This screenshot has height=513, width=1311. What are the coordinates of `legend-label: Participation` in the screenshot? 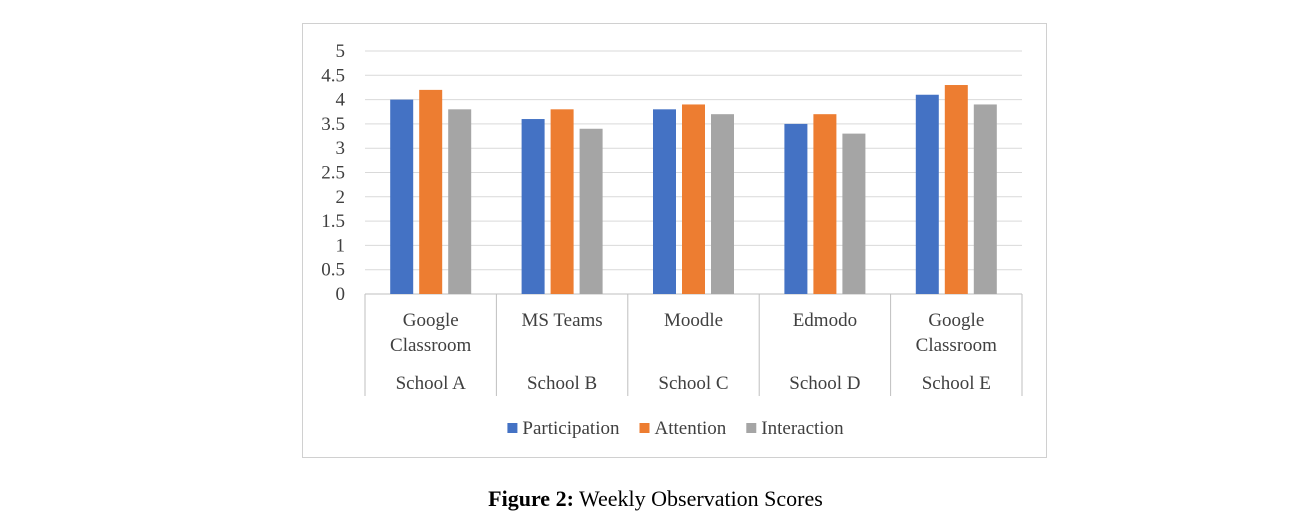 It's located at (571, 428).